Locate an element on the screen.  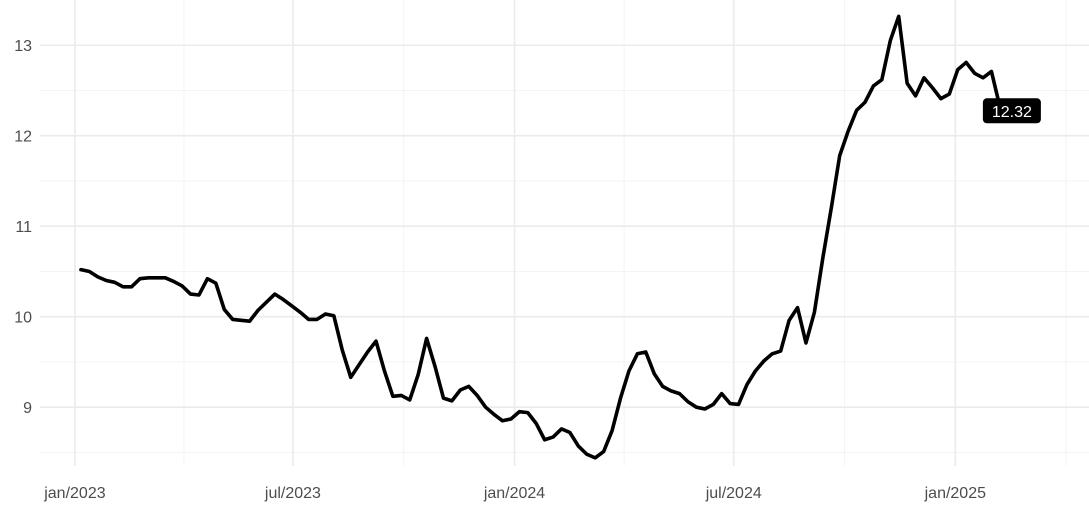
last-value-label-text: 12.32 is located at coordinates (1012, 112).